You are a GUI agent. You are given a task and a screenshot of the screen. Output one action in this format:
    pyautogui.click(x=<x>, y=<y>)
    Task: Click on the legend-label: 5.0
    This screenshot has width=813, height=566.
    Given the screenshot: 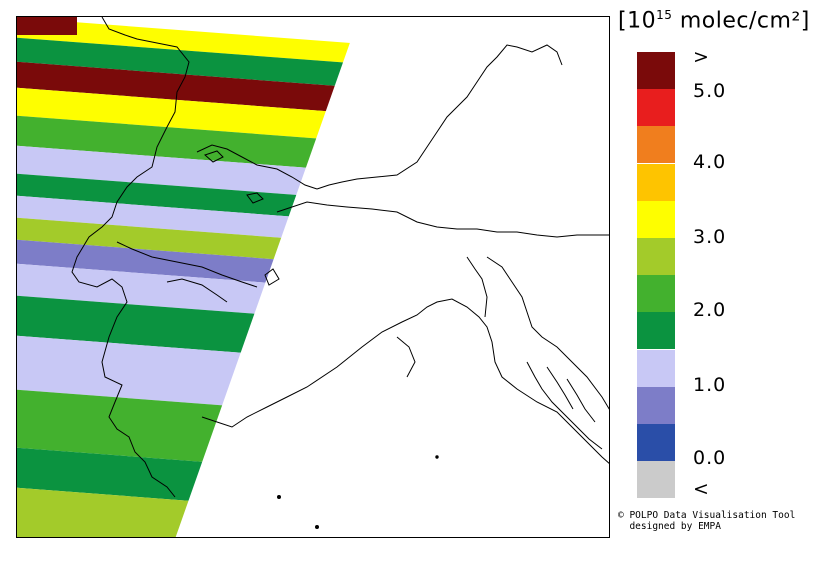 What is the action you would take?
    pyautogui.click(x=710, y=91)
    